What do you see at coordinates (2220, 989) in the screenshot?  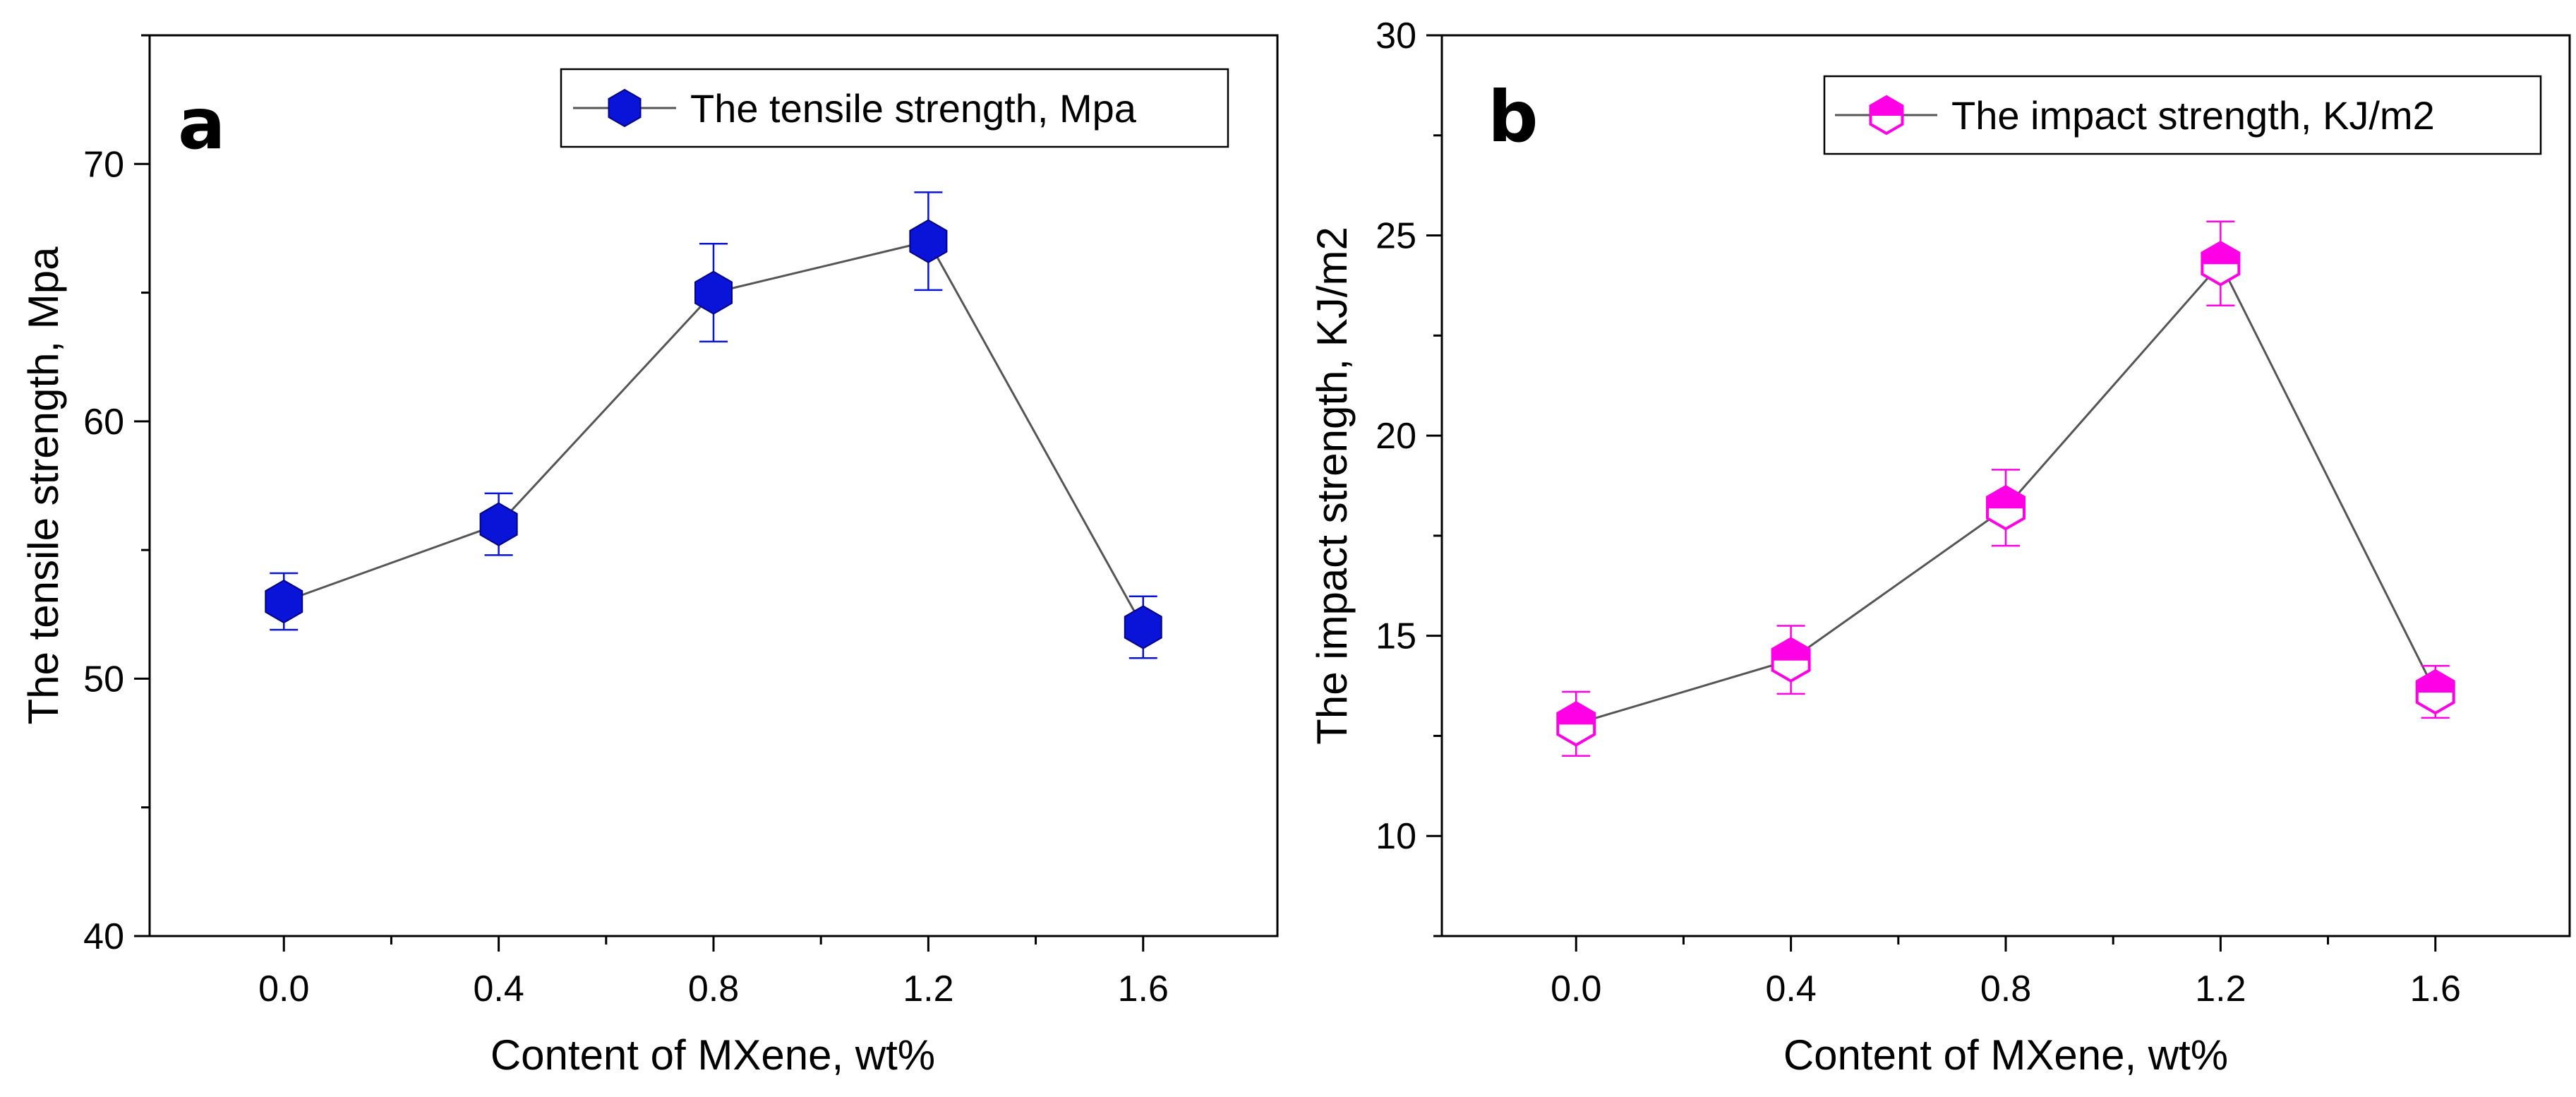 I see `panel-b-x-tick-label: 1.2` at bounding box center [2220, 989].